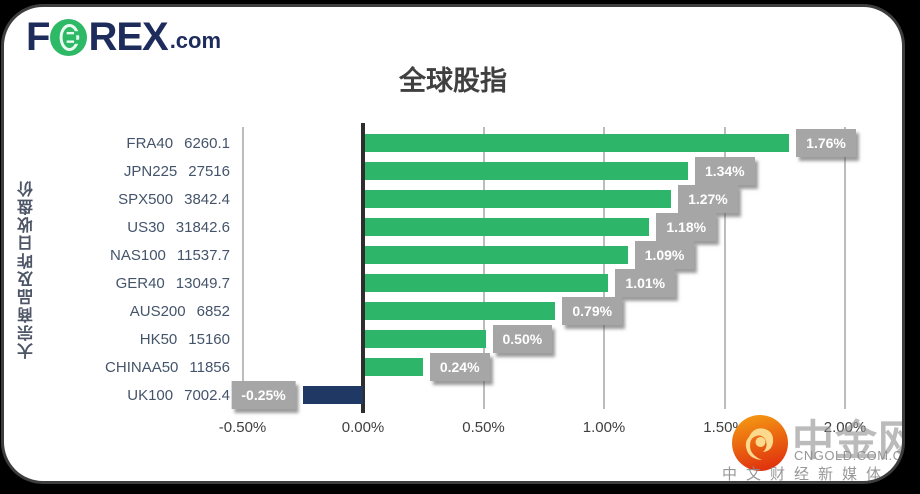  Describe the element at coordinates (263, 395) in the screenshot. I see `bar-value-label: -0.25%` at that location.